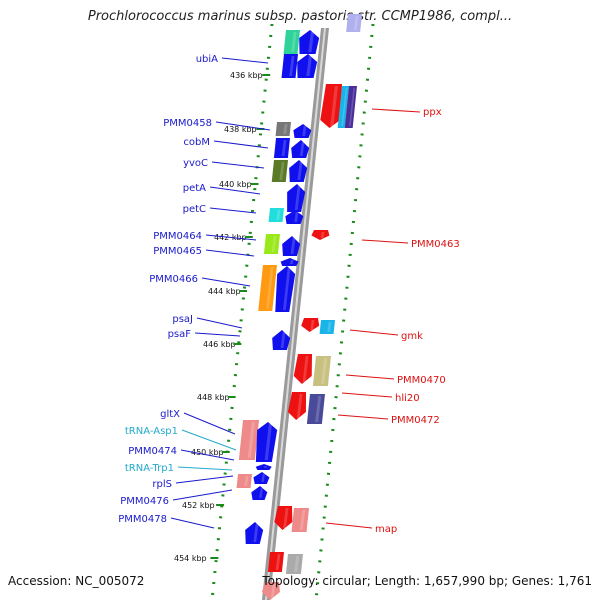 Image resolution: width=600 pixels, height=600 pixels. Describe the element at coordinates (432, 112) in the screenshot. I see `gene-label-ppx: ppx` at that location.